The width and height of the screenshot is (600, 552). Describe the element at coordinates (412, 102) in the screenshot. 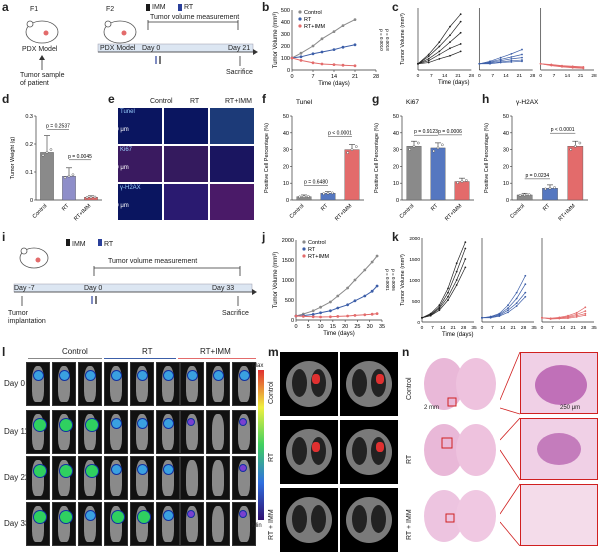

I see `chart-title: Ki67` at that location.